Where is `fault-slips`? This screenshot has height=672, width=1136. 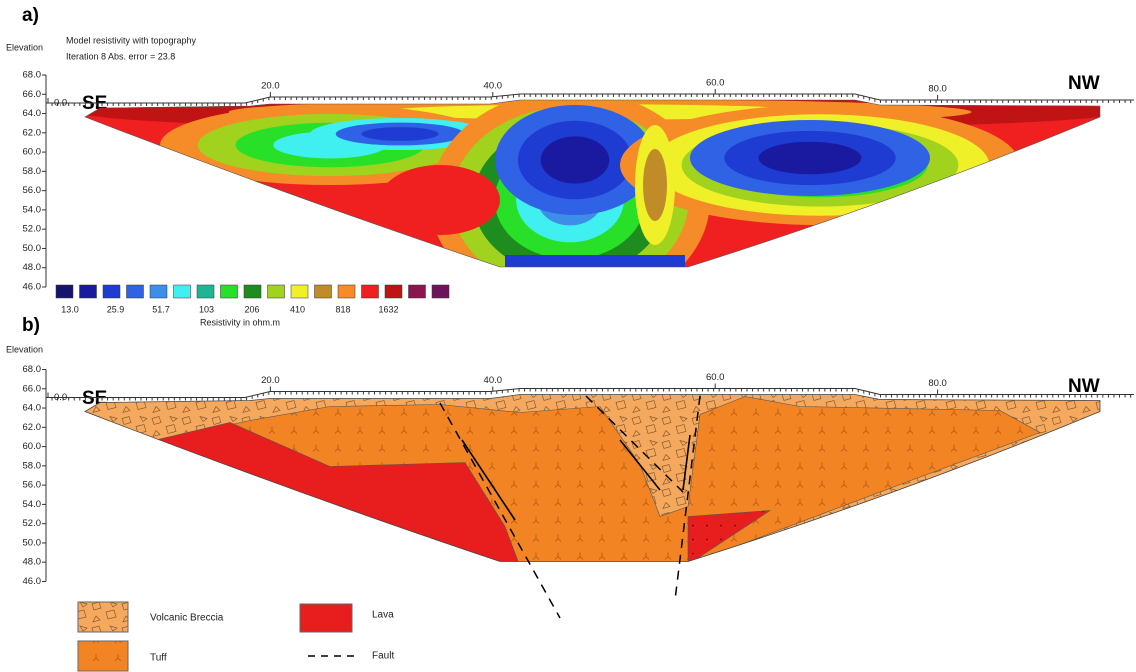
fault-slips is located at coordinates (576, 477).